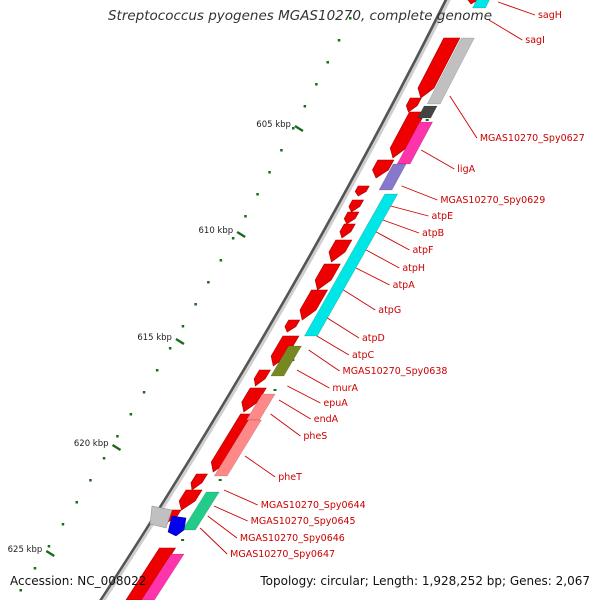 This screenshot has width=600, height=600. I want to click on gene-label-pheS: pheS, so click(315, 436).